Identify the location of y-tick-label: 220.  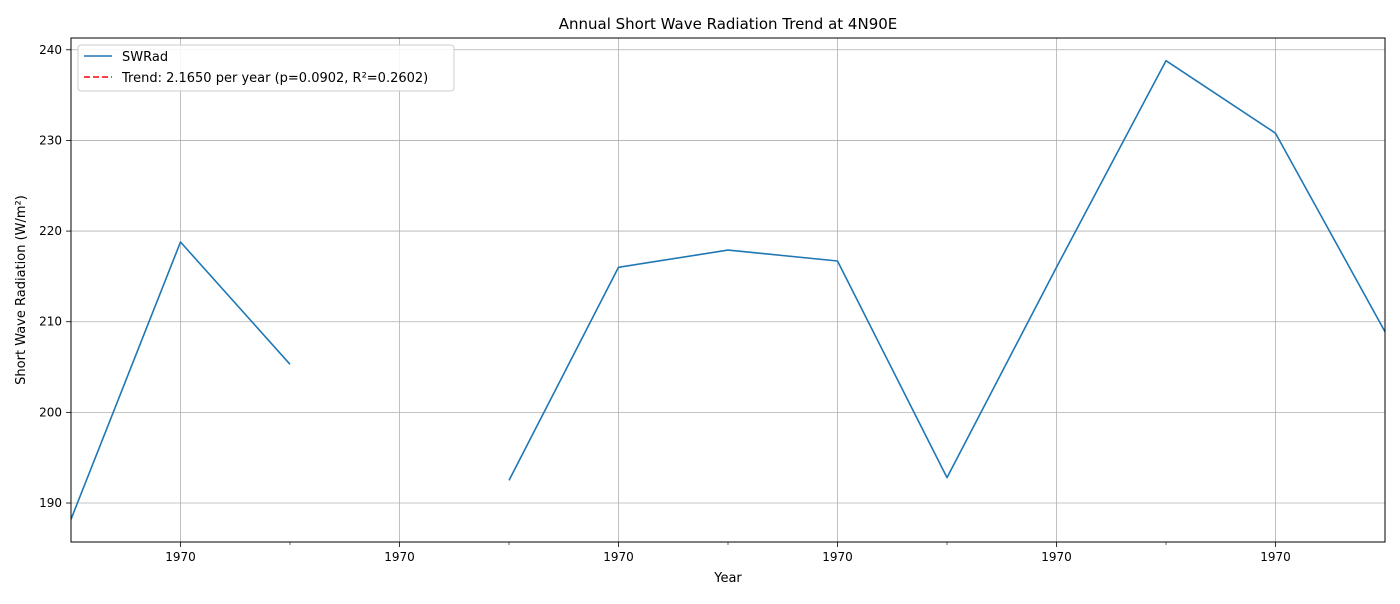
(50, 231).